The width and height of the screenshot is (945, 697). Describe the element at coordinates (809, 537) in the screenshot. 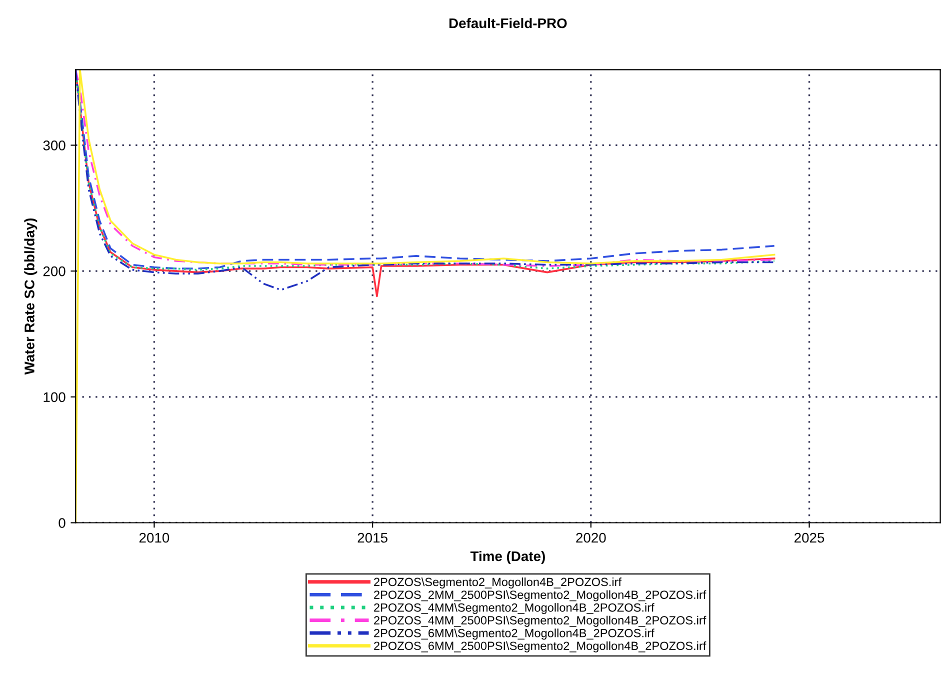

I see `x-tick-label: 2025` at that location.